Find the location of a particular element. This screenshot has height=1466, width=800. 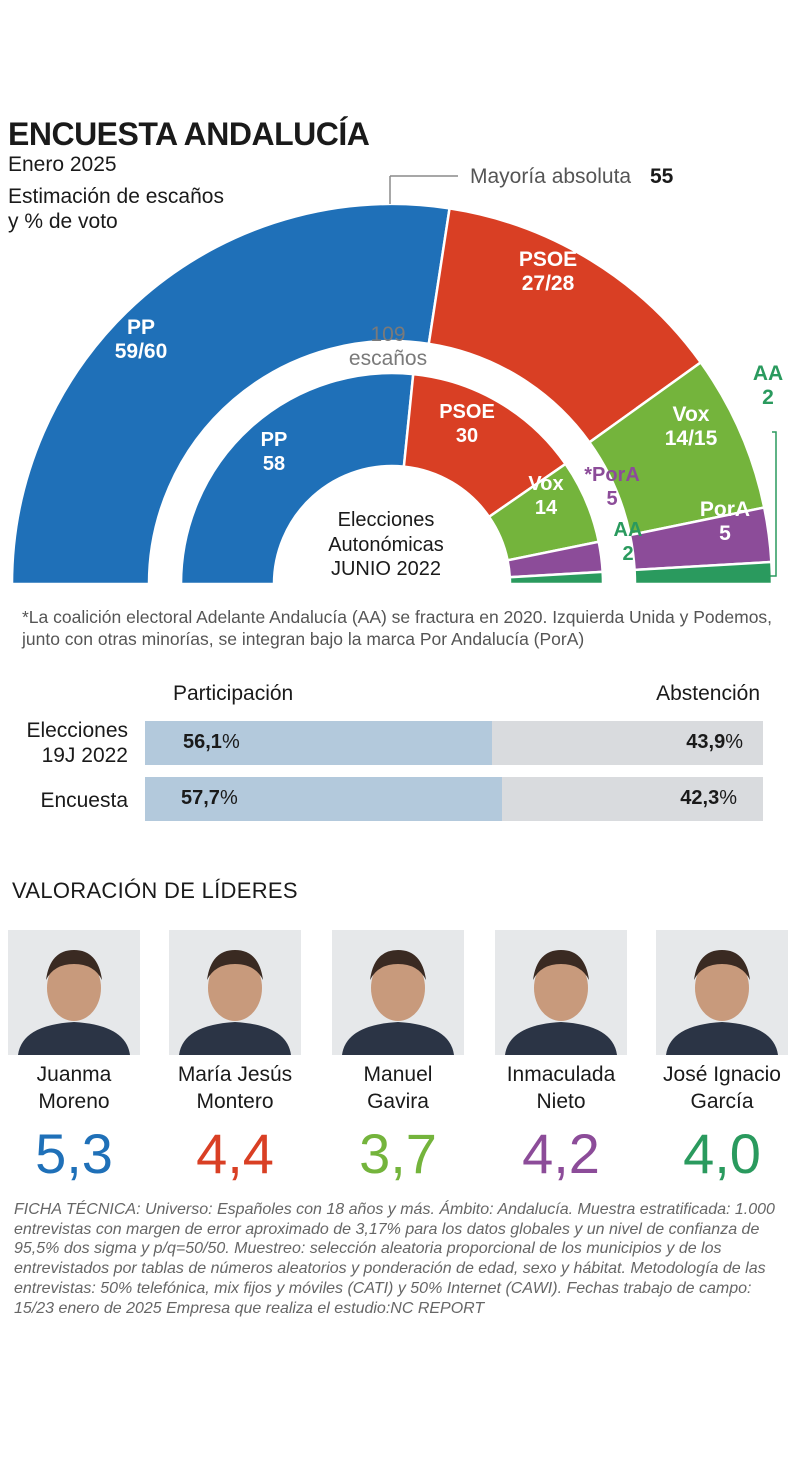

leader-first-name: Inmaculada is located at coordinates (561, 1074).